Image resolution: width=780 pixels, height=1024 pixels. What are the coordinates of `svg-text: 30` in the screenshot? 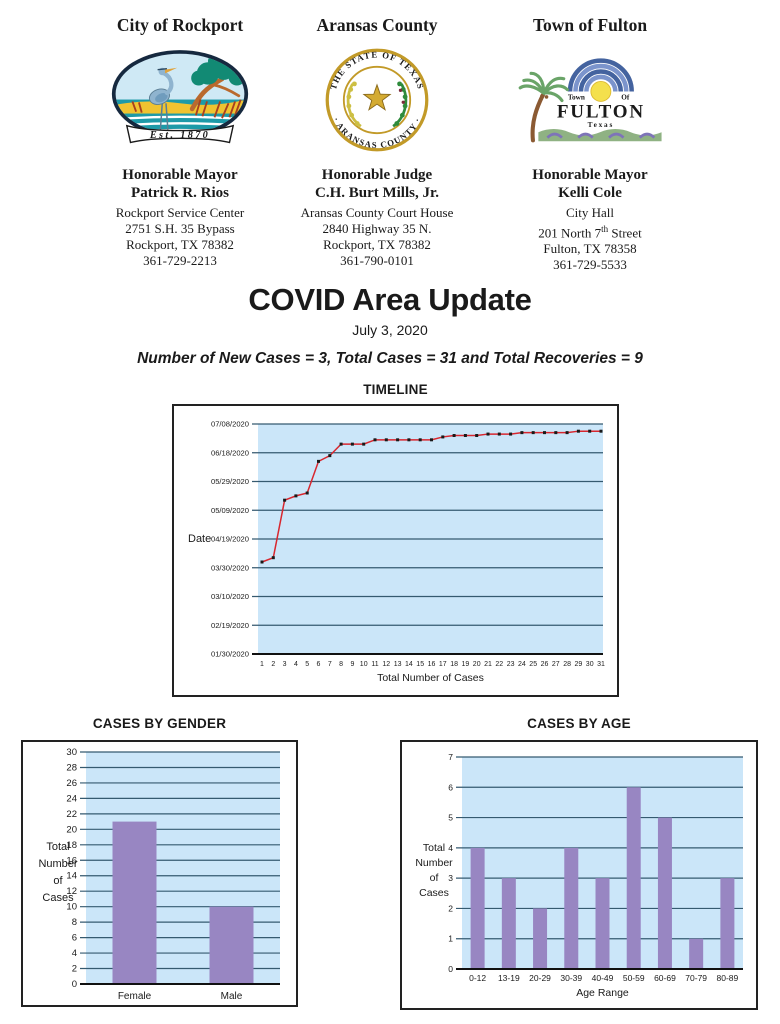 It's located at (71, 752).